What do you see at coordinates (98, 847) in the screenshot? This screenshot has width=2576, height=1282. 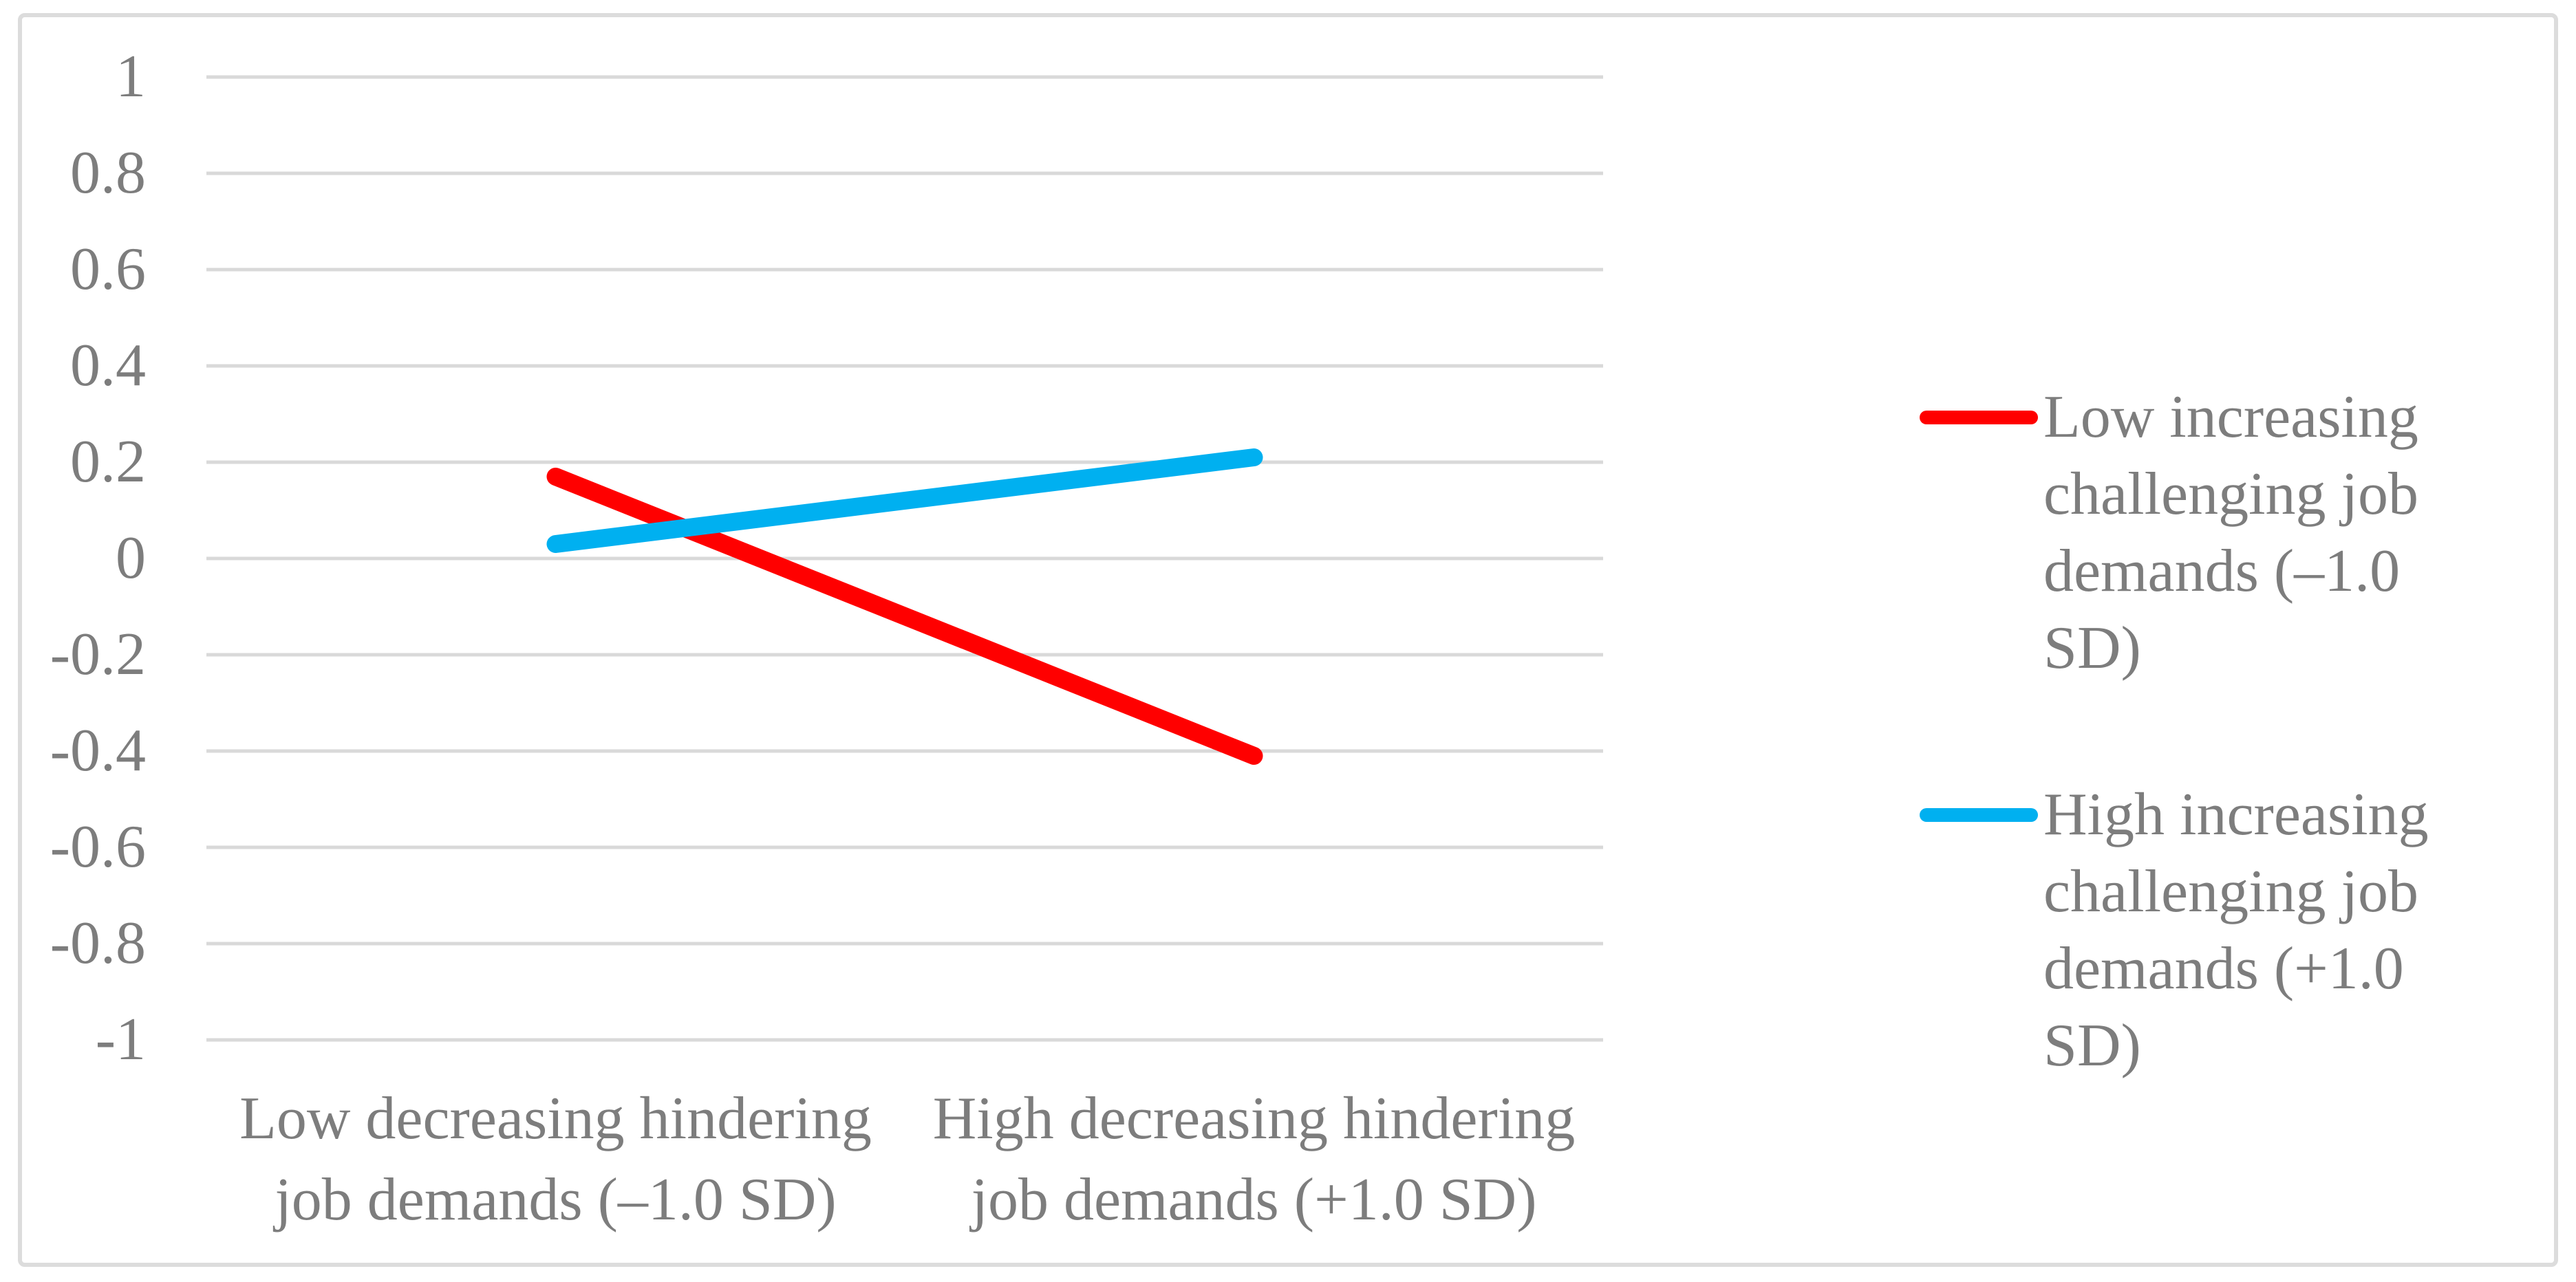 I see `y-tick-label: -0.6` at bounding box center [98, 847].